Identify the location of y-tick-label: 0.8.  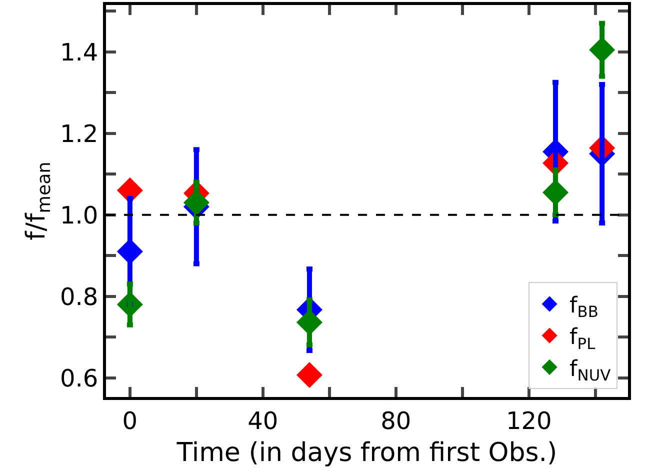
(79, 296).